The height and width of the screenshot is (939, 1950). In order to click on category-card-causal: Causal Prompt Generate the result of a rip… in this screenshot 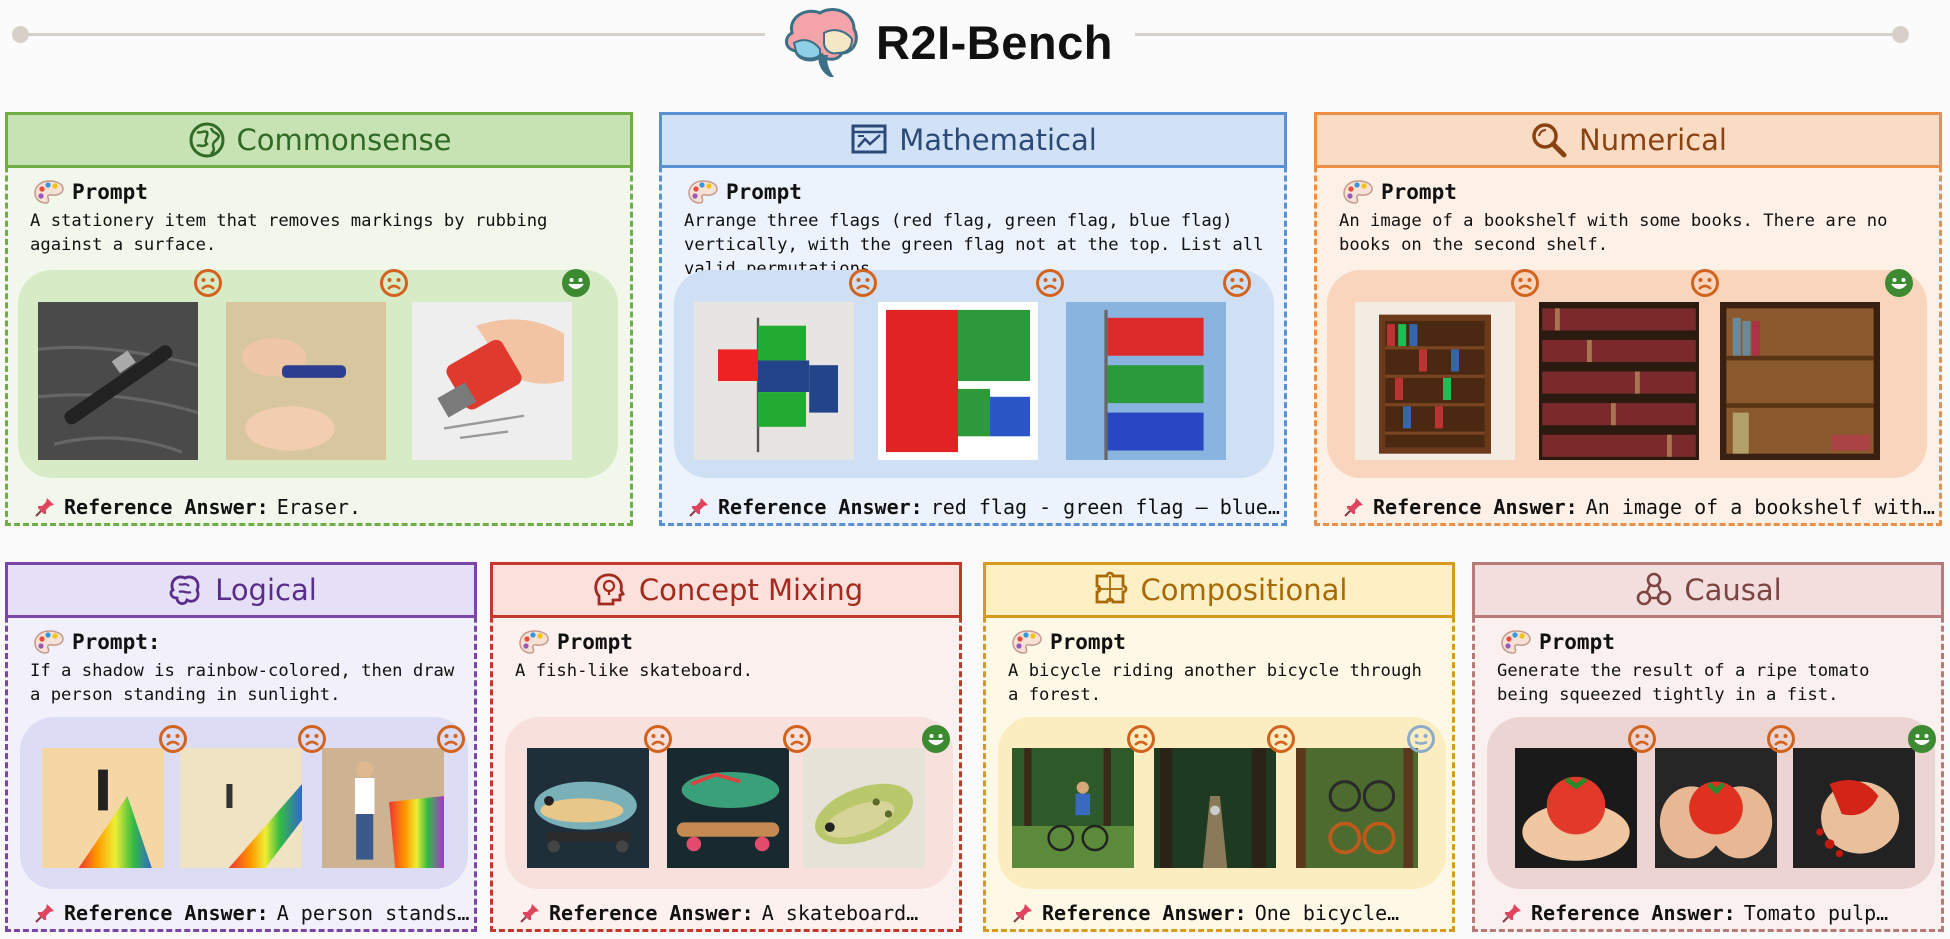, I will do `click(1708, 747)`.